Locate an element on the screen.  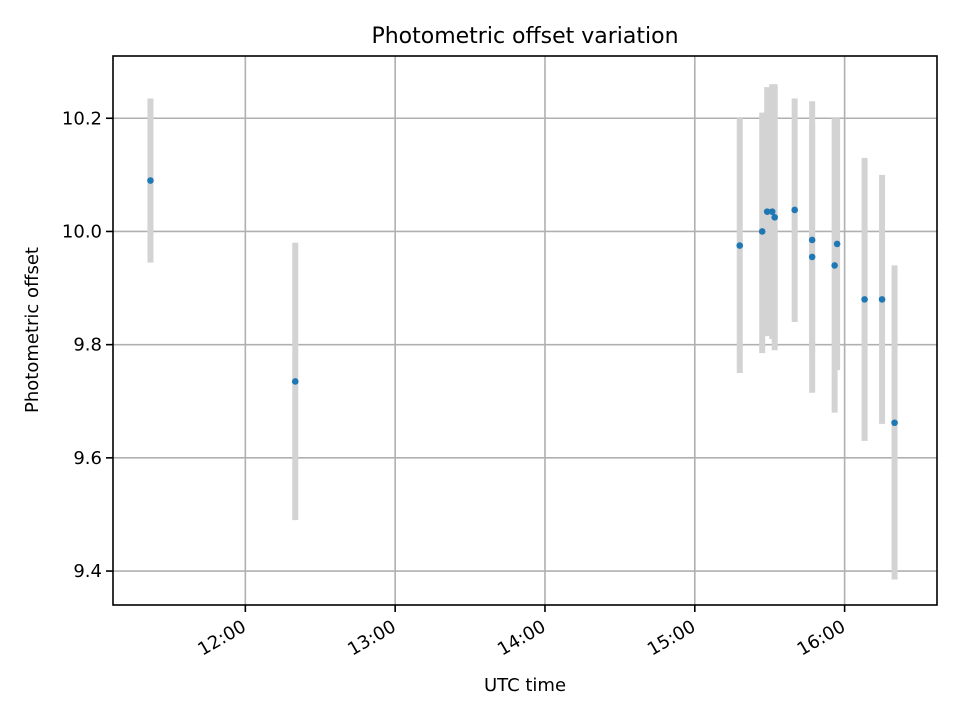
chart-title: Photometric offset variation is located at coordinates (524, 36).